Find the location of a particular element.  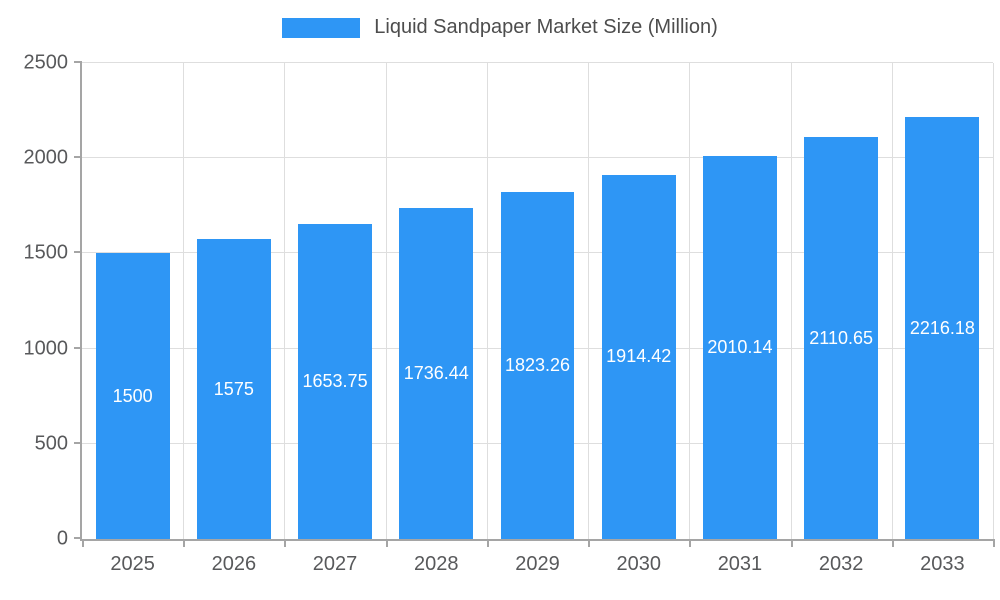

bar-value-label: 2216.18 is located at coordinates (942, 327).